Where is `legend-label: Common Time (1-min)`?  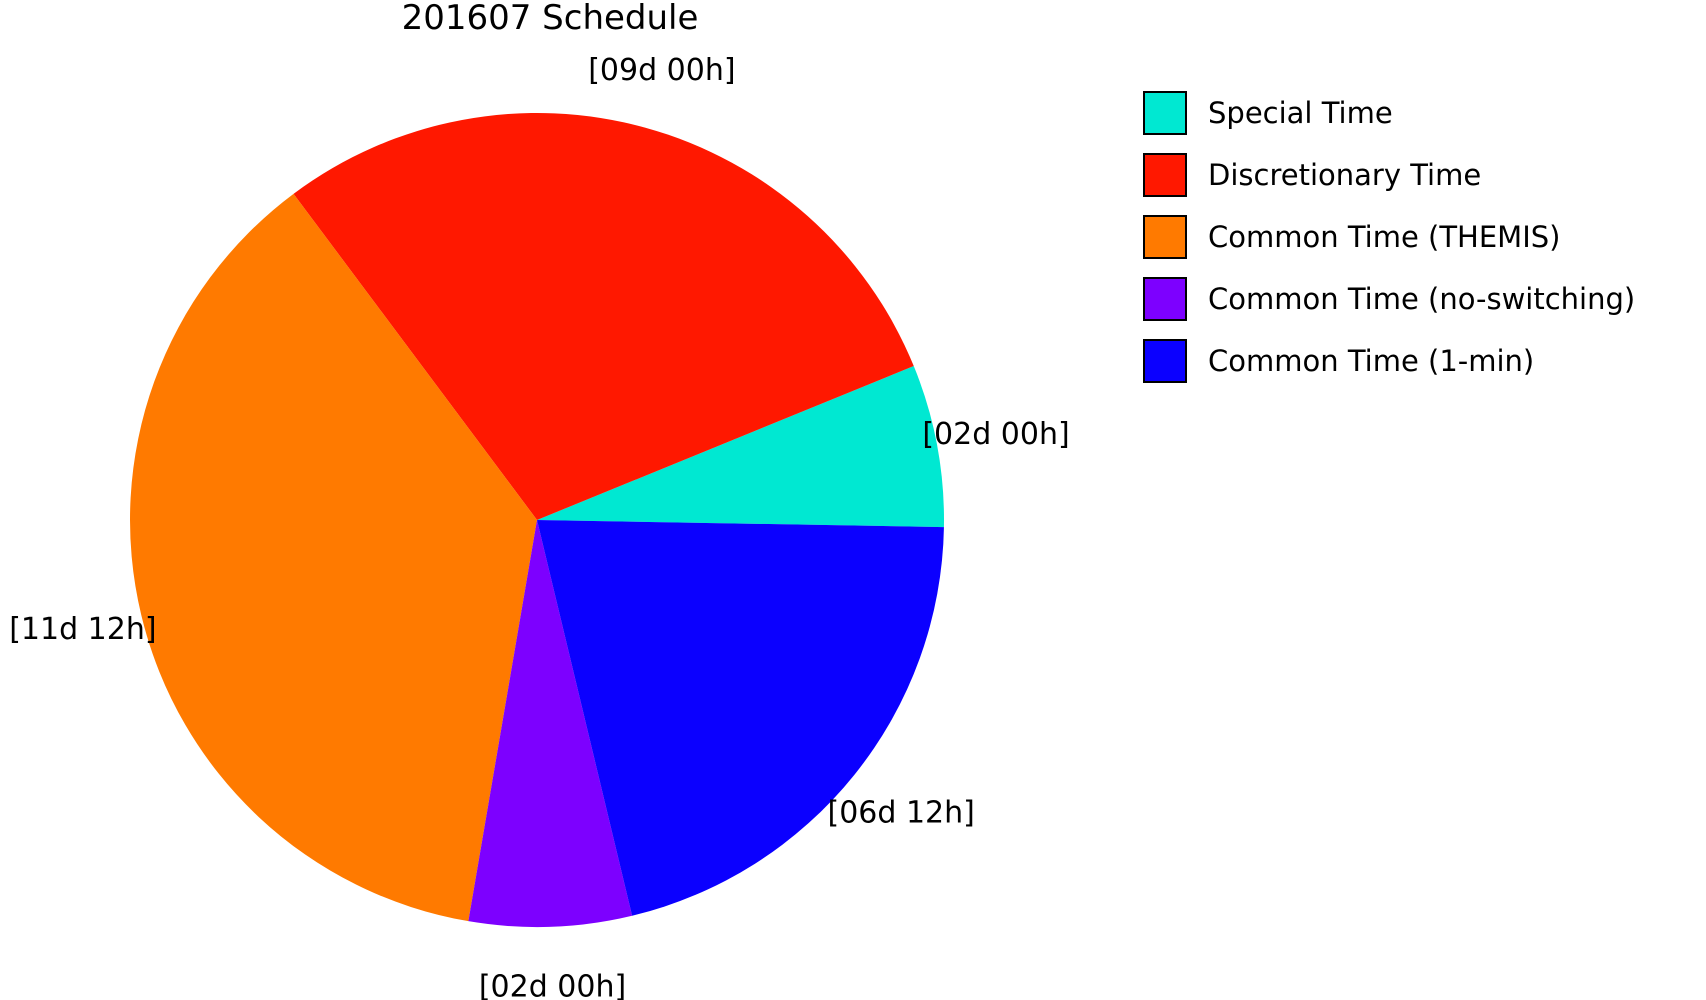
legend-label: Common Time (1-min) is located at coordinates (1371, 361).